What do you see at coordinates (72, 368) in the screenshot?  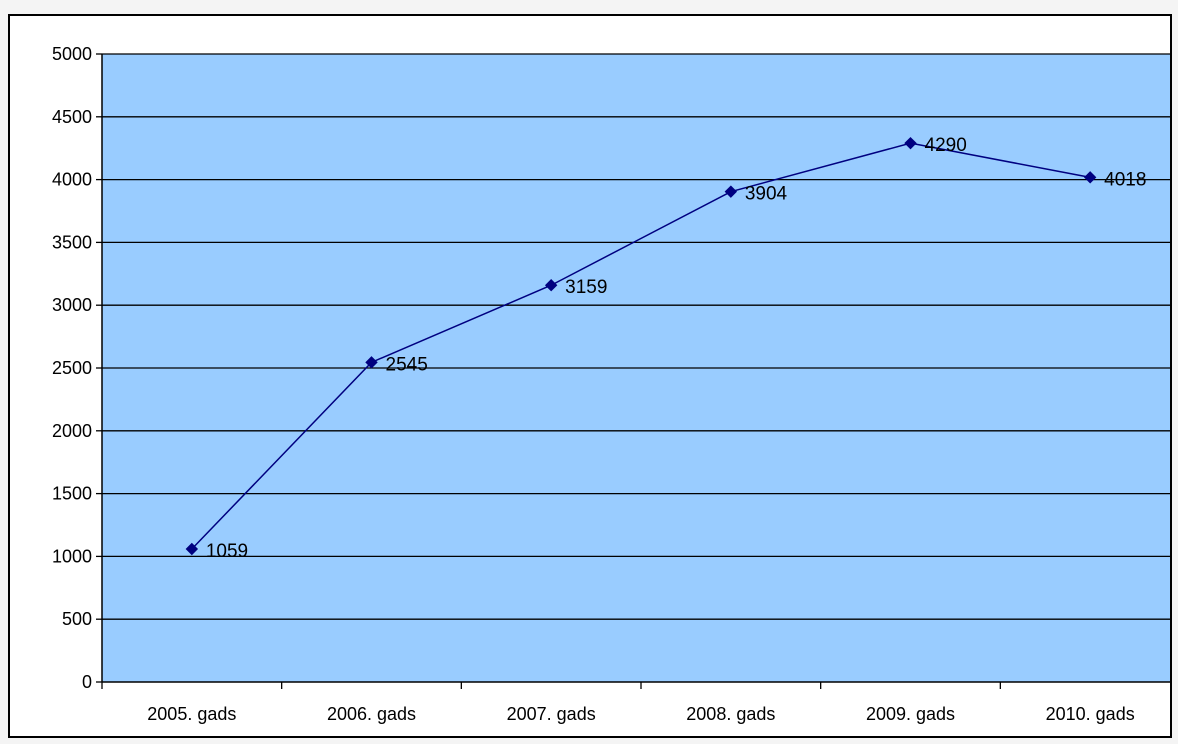 I see `y-tick-label: 2500` at bounding box center [72, 368].